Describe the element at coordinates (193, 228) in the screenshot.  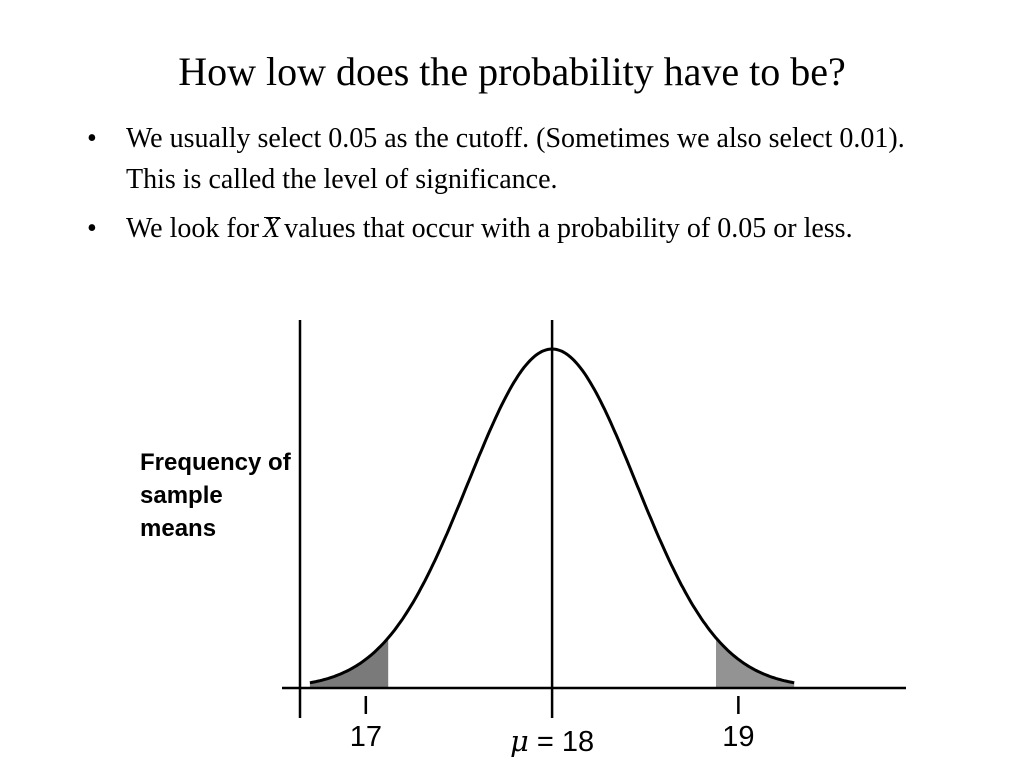
I see `bullet-text-before: We look for` at that location.